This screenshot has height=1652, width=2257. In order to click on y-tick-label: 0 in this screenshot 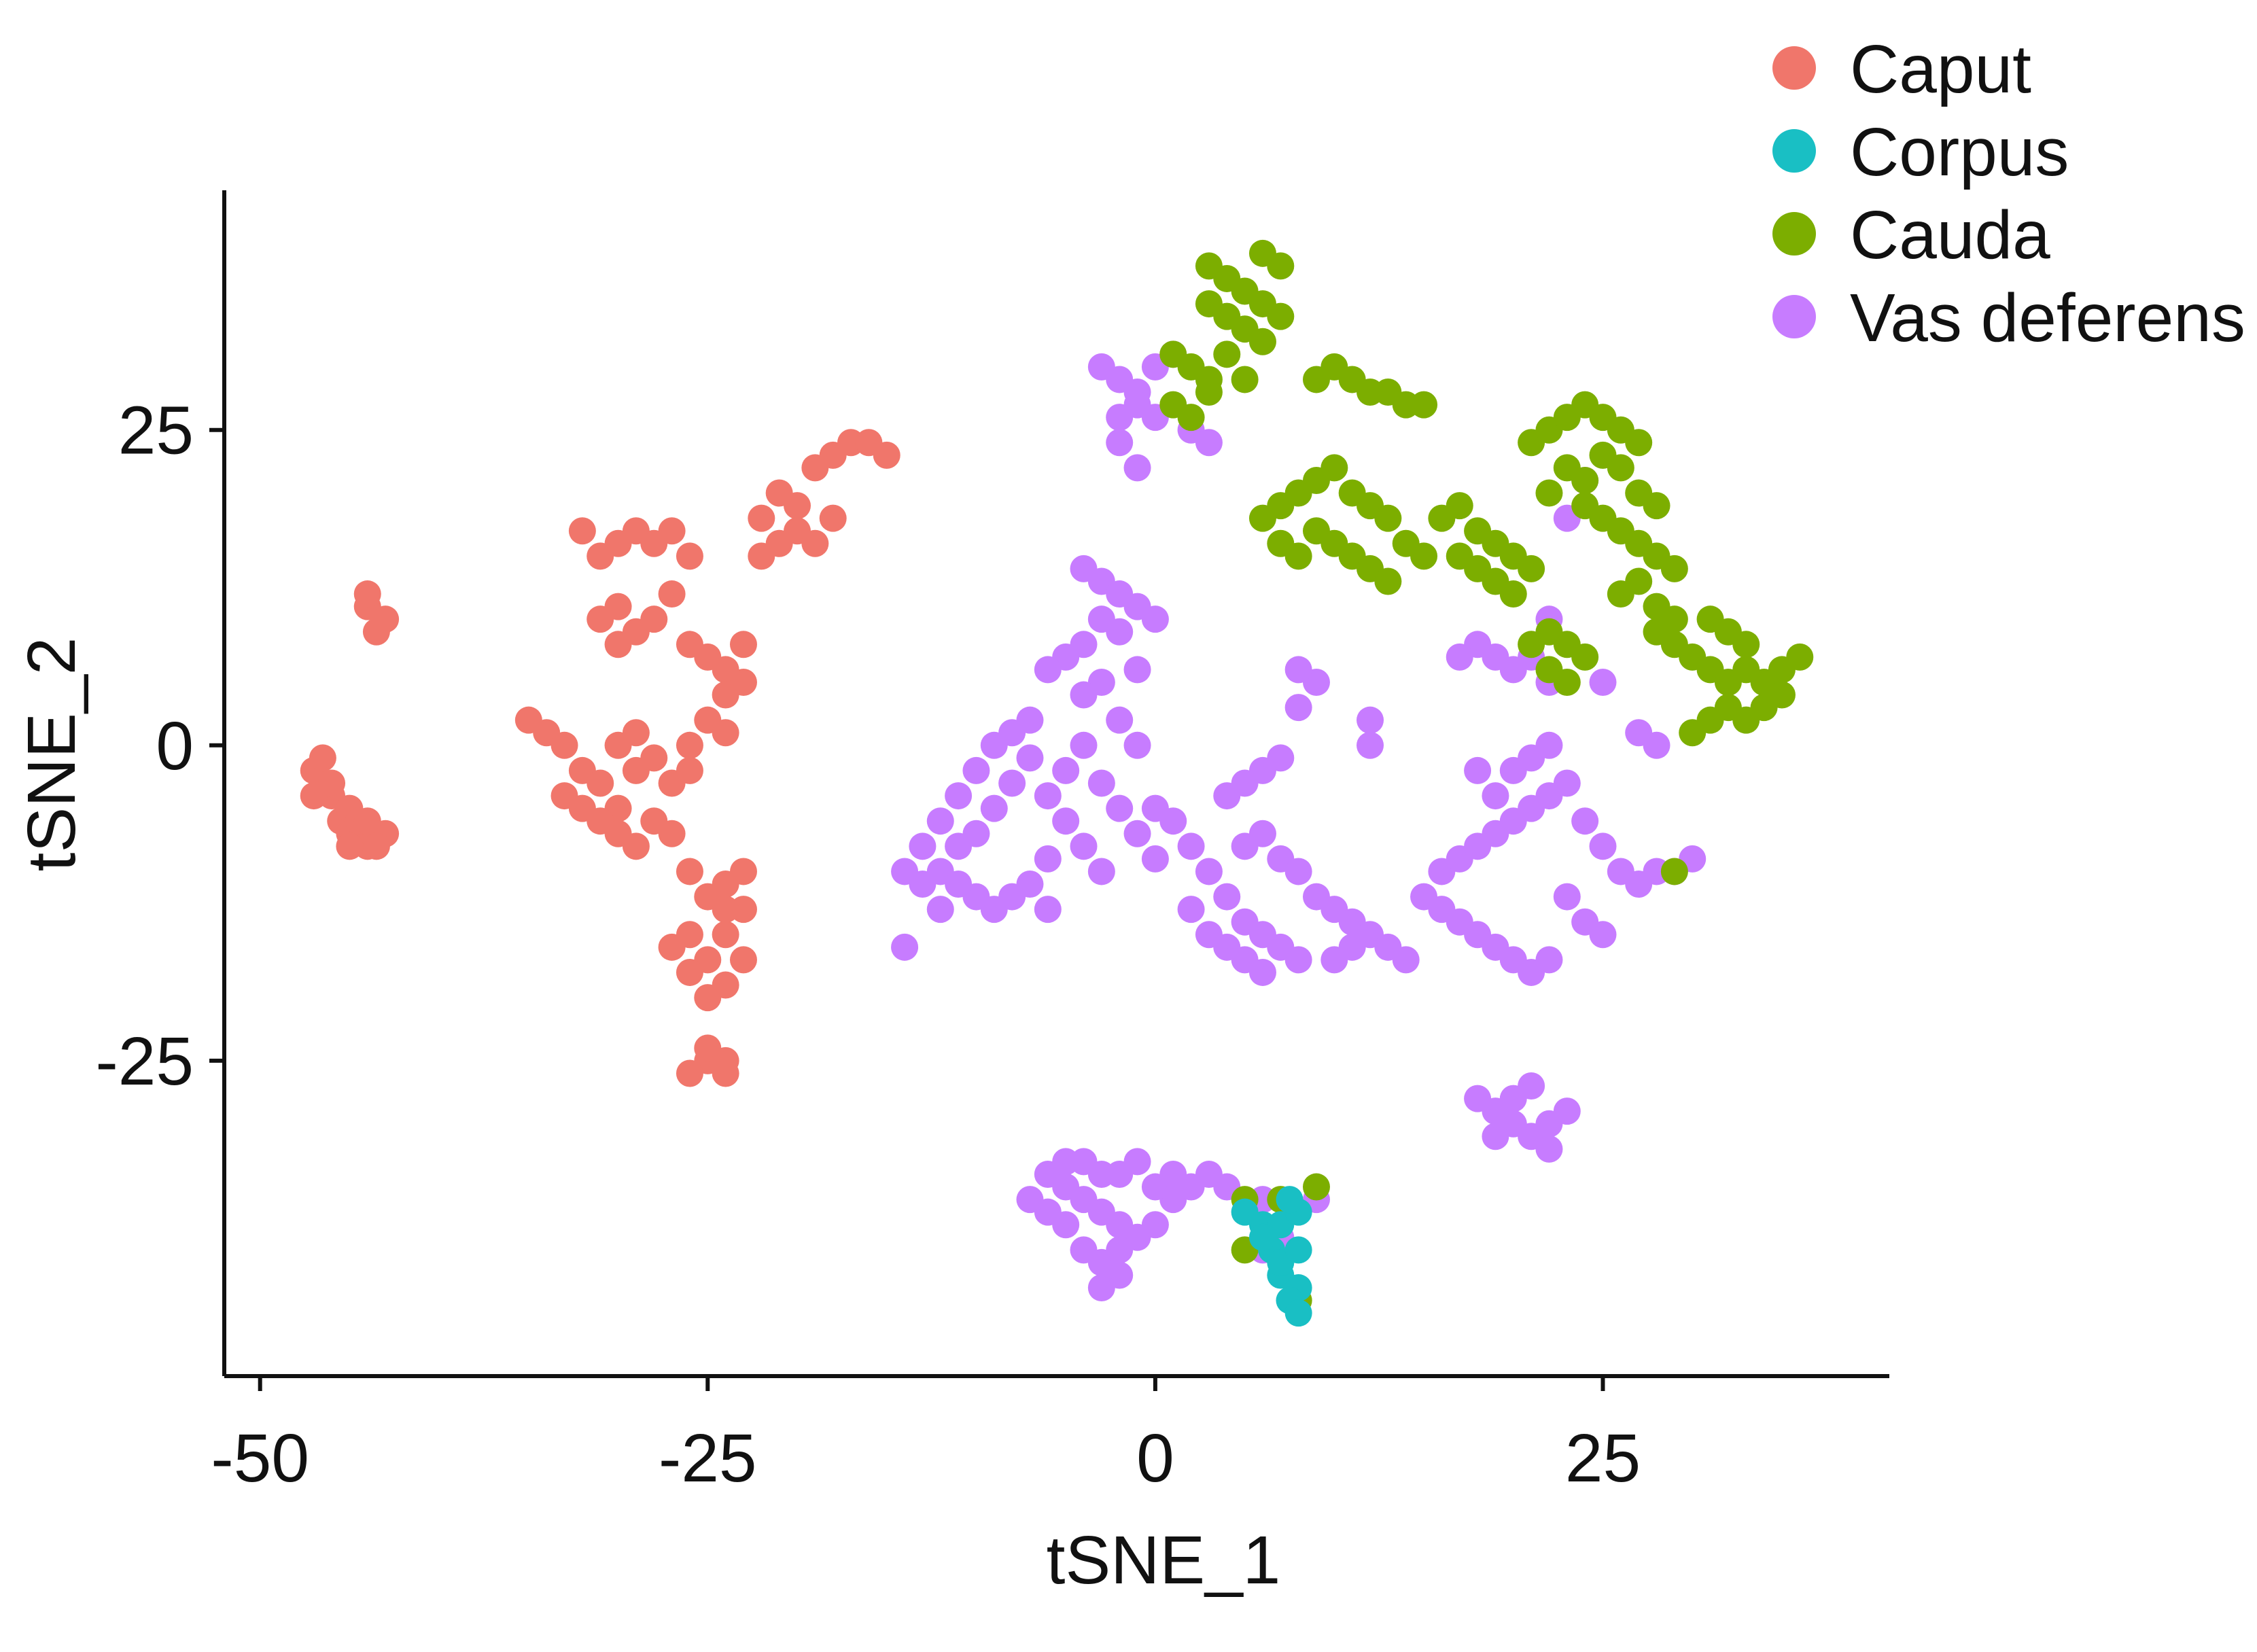, I will do `click(175, 746)`.